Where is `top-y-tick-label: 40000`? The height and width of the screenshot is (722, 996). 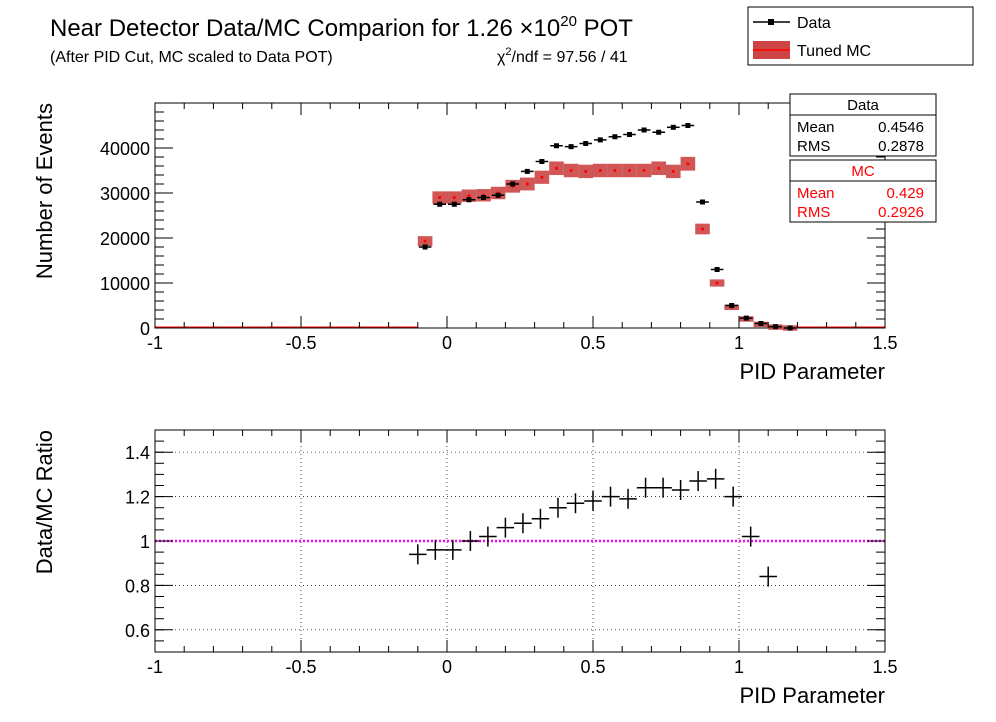
top-y-tick-label: 40000 is located at coordinates (125, 149).